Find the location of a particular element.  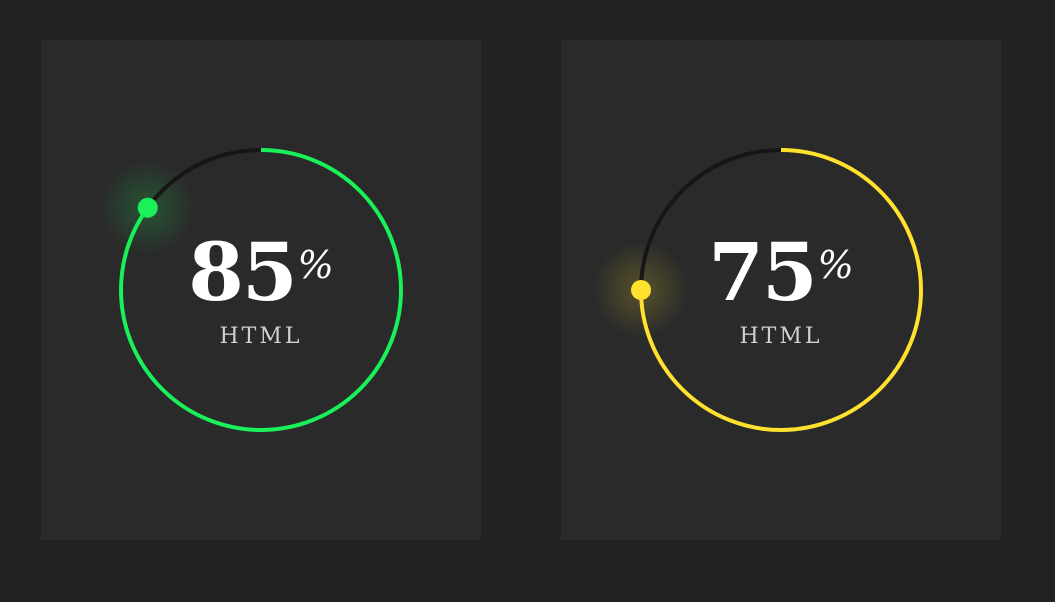

percent-value: 75% is located at coordinates (781, 272).